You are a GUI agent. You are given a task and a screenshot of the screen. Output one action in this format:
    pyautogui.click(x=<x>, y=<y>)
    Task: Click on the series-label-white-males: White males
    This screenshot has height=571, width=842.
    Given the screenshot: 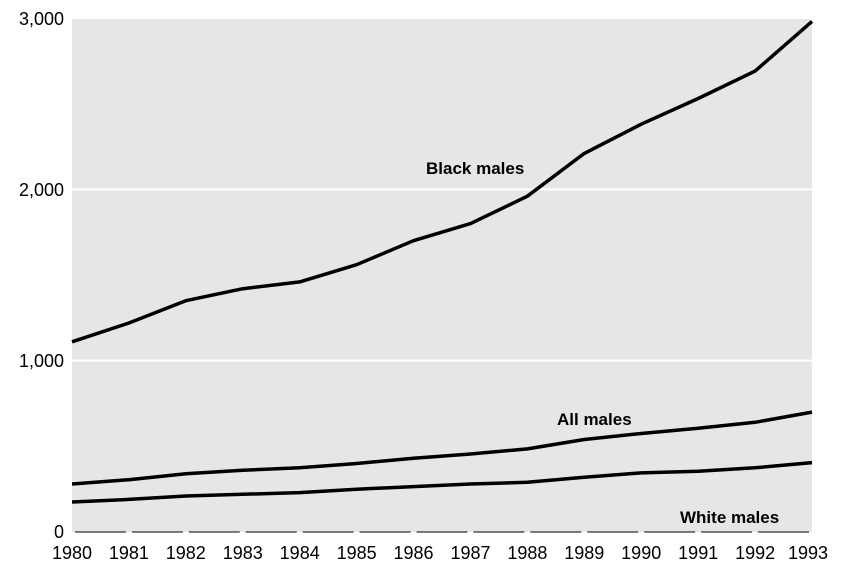 What is the action you would take?
    pyautogui.click(x=729, y=517)
    